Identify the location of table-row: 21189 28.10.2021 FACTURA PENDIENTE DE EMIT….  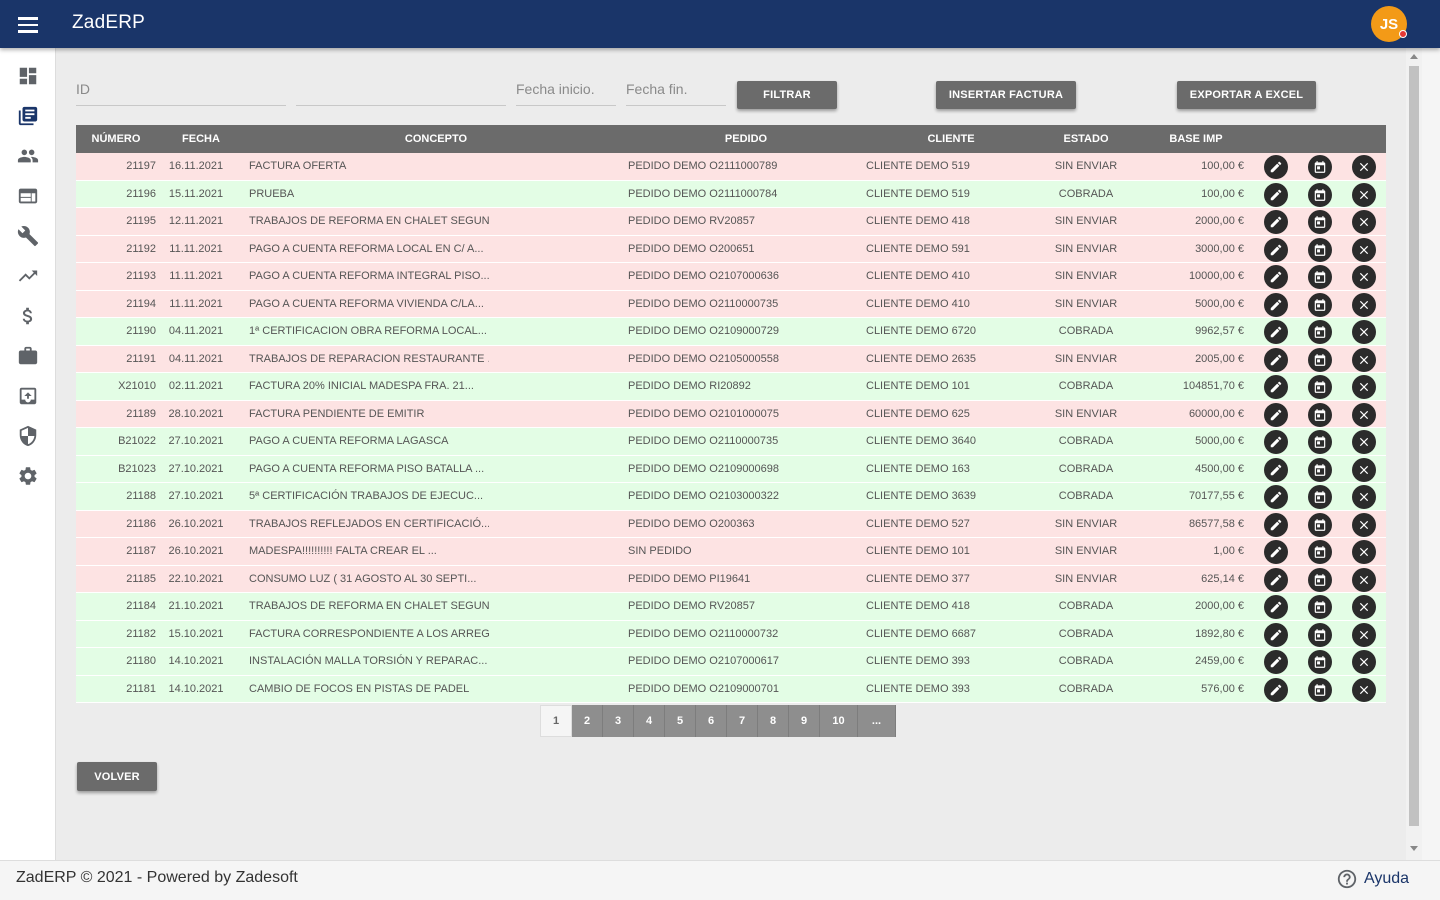
(731, 414).